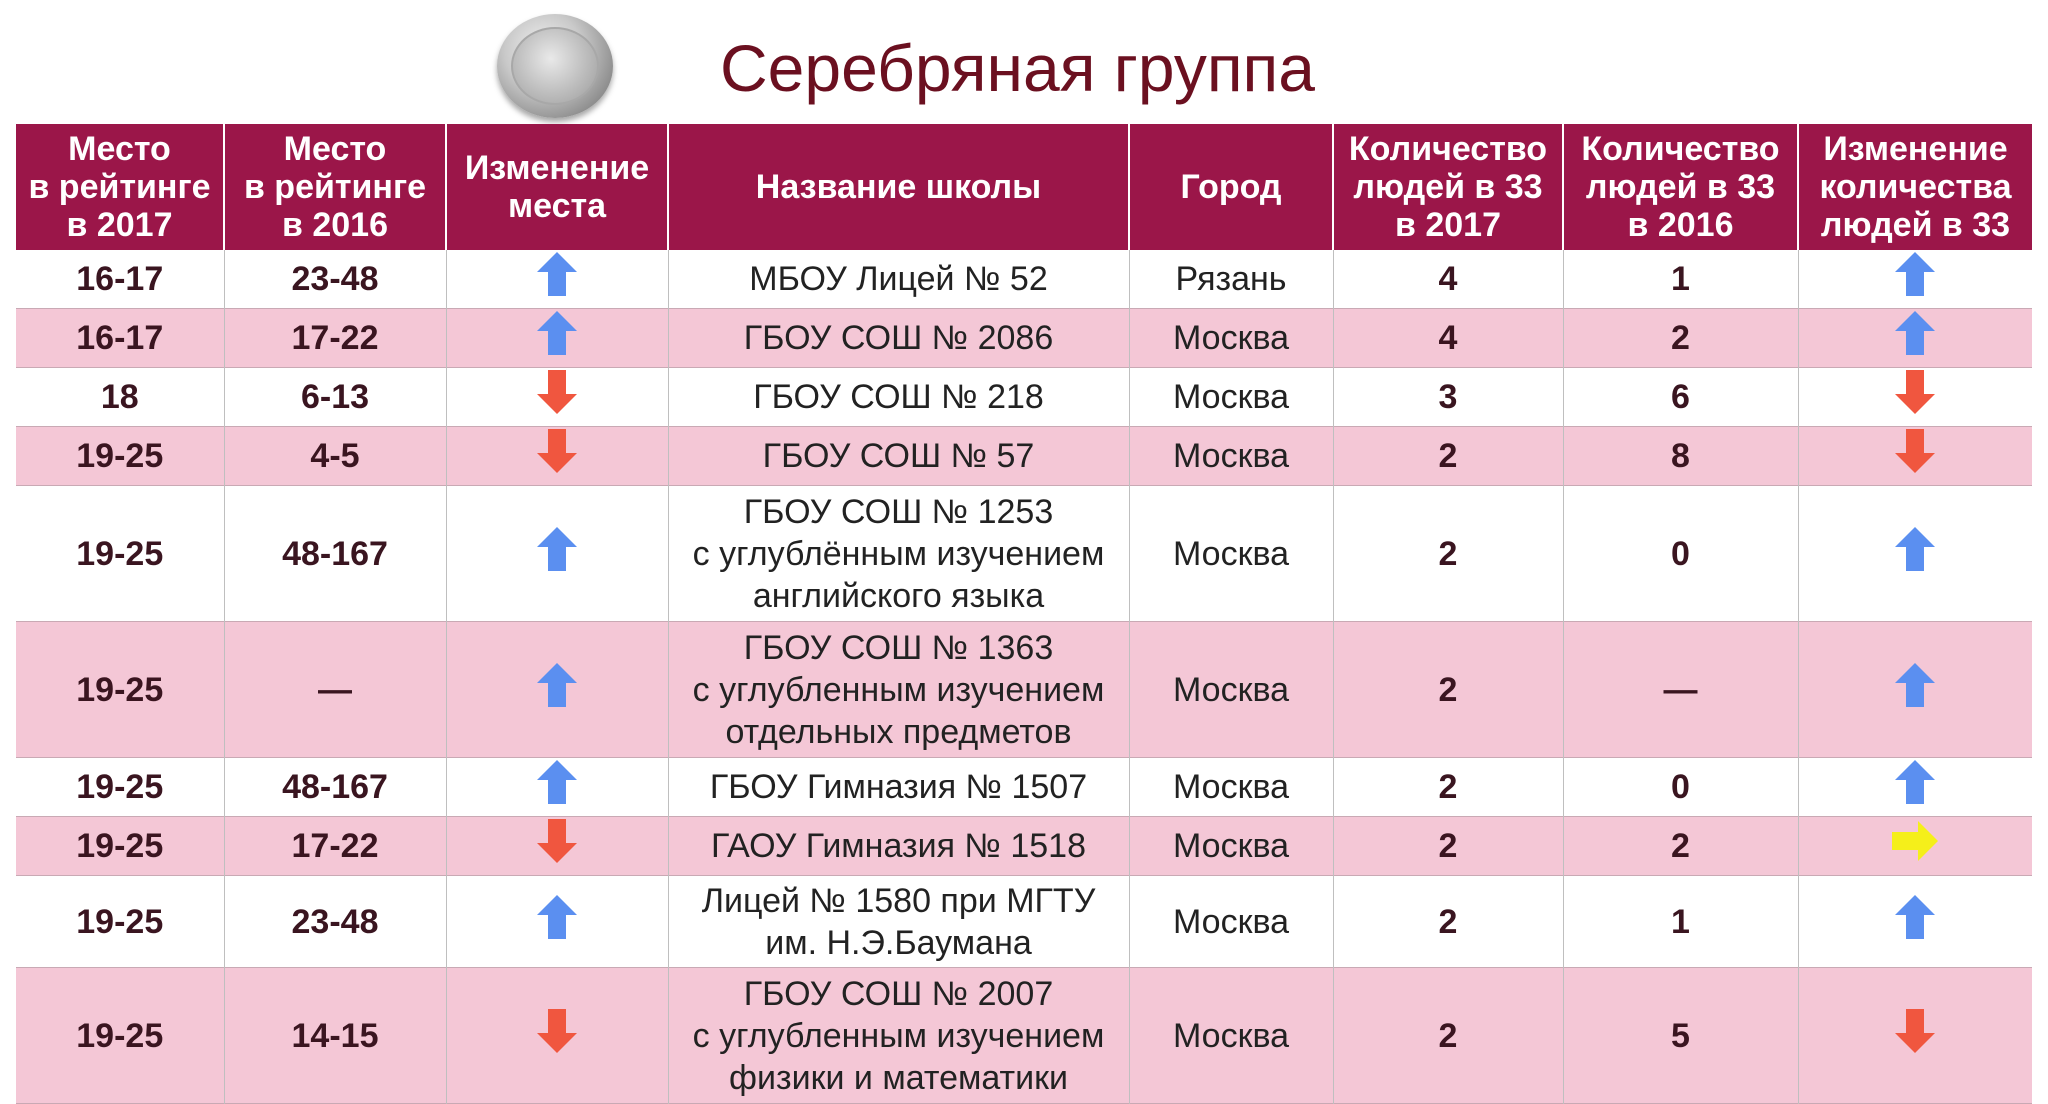  I want to click on arrow-right-icon, so click(1915, 846).